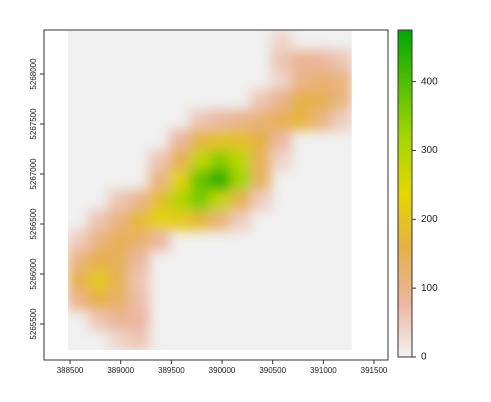 This screenshot has height=402, width=491. I want to click on colorbar: 0 100 200 300 400, so click(417, 196).